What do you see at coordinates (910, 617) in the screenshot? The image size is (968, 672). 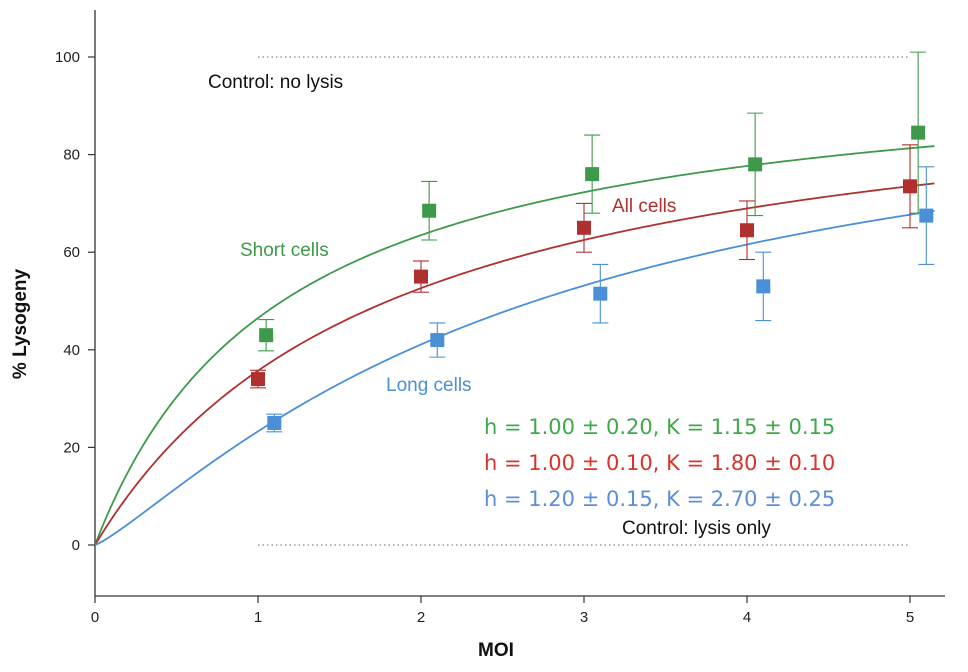 I see `x-tick-label: 5` at bounding box center [910, 617].